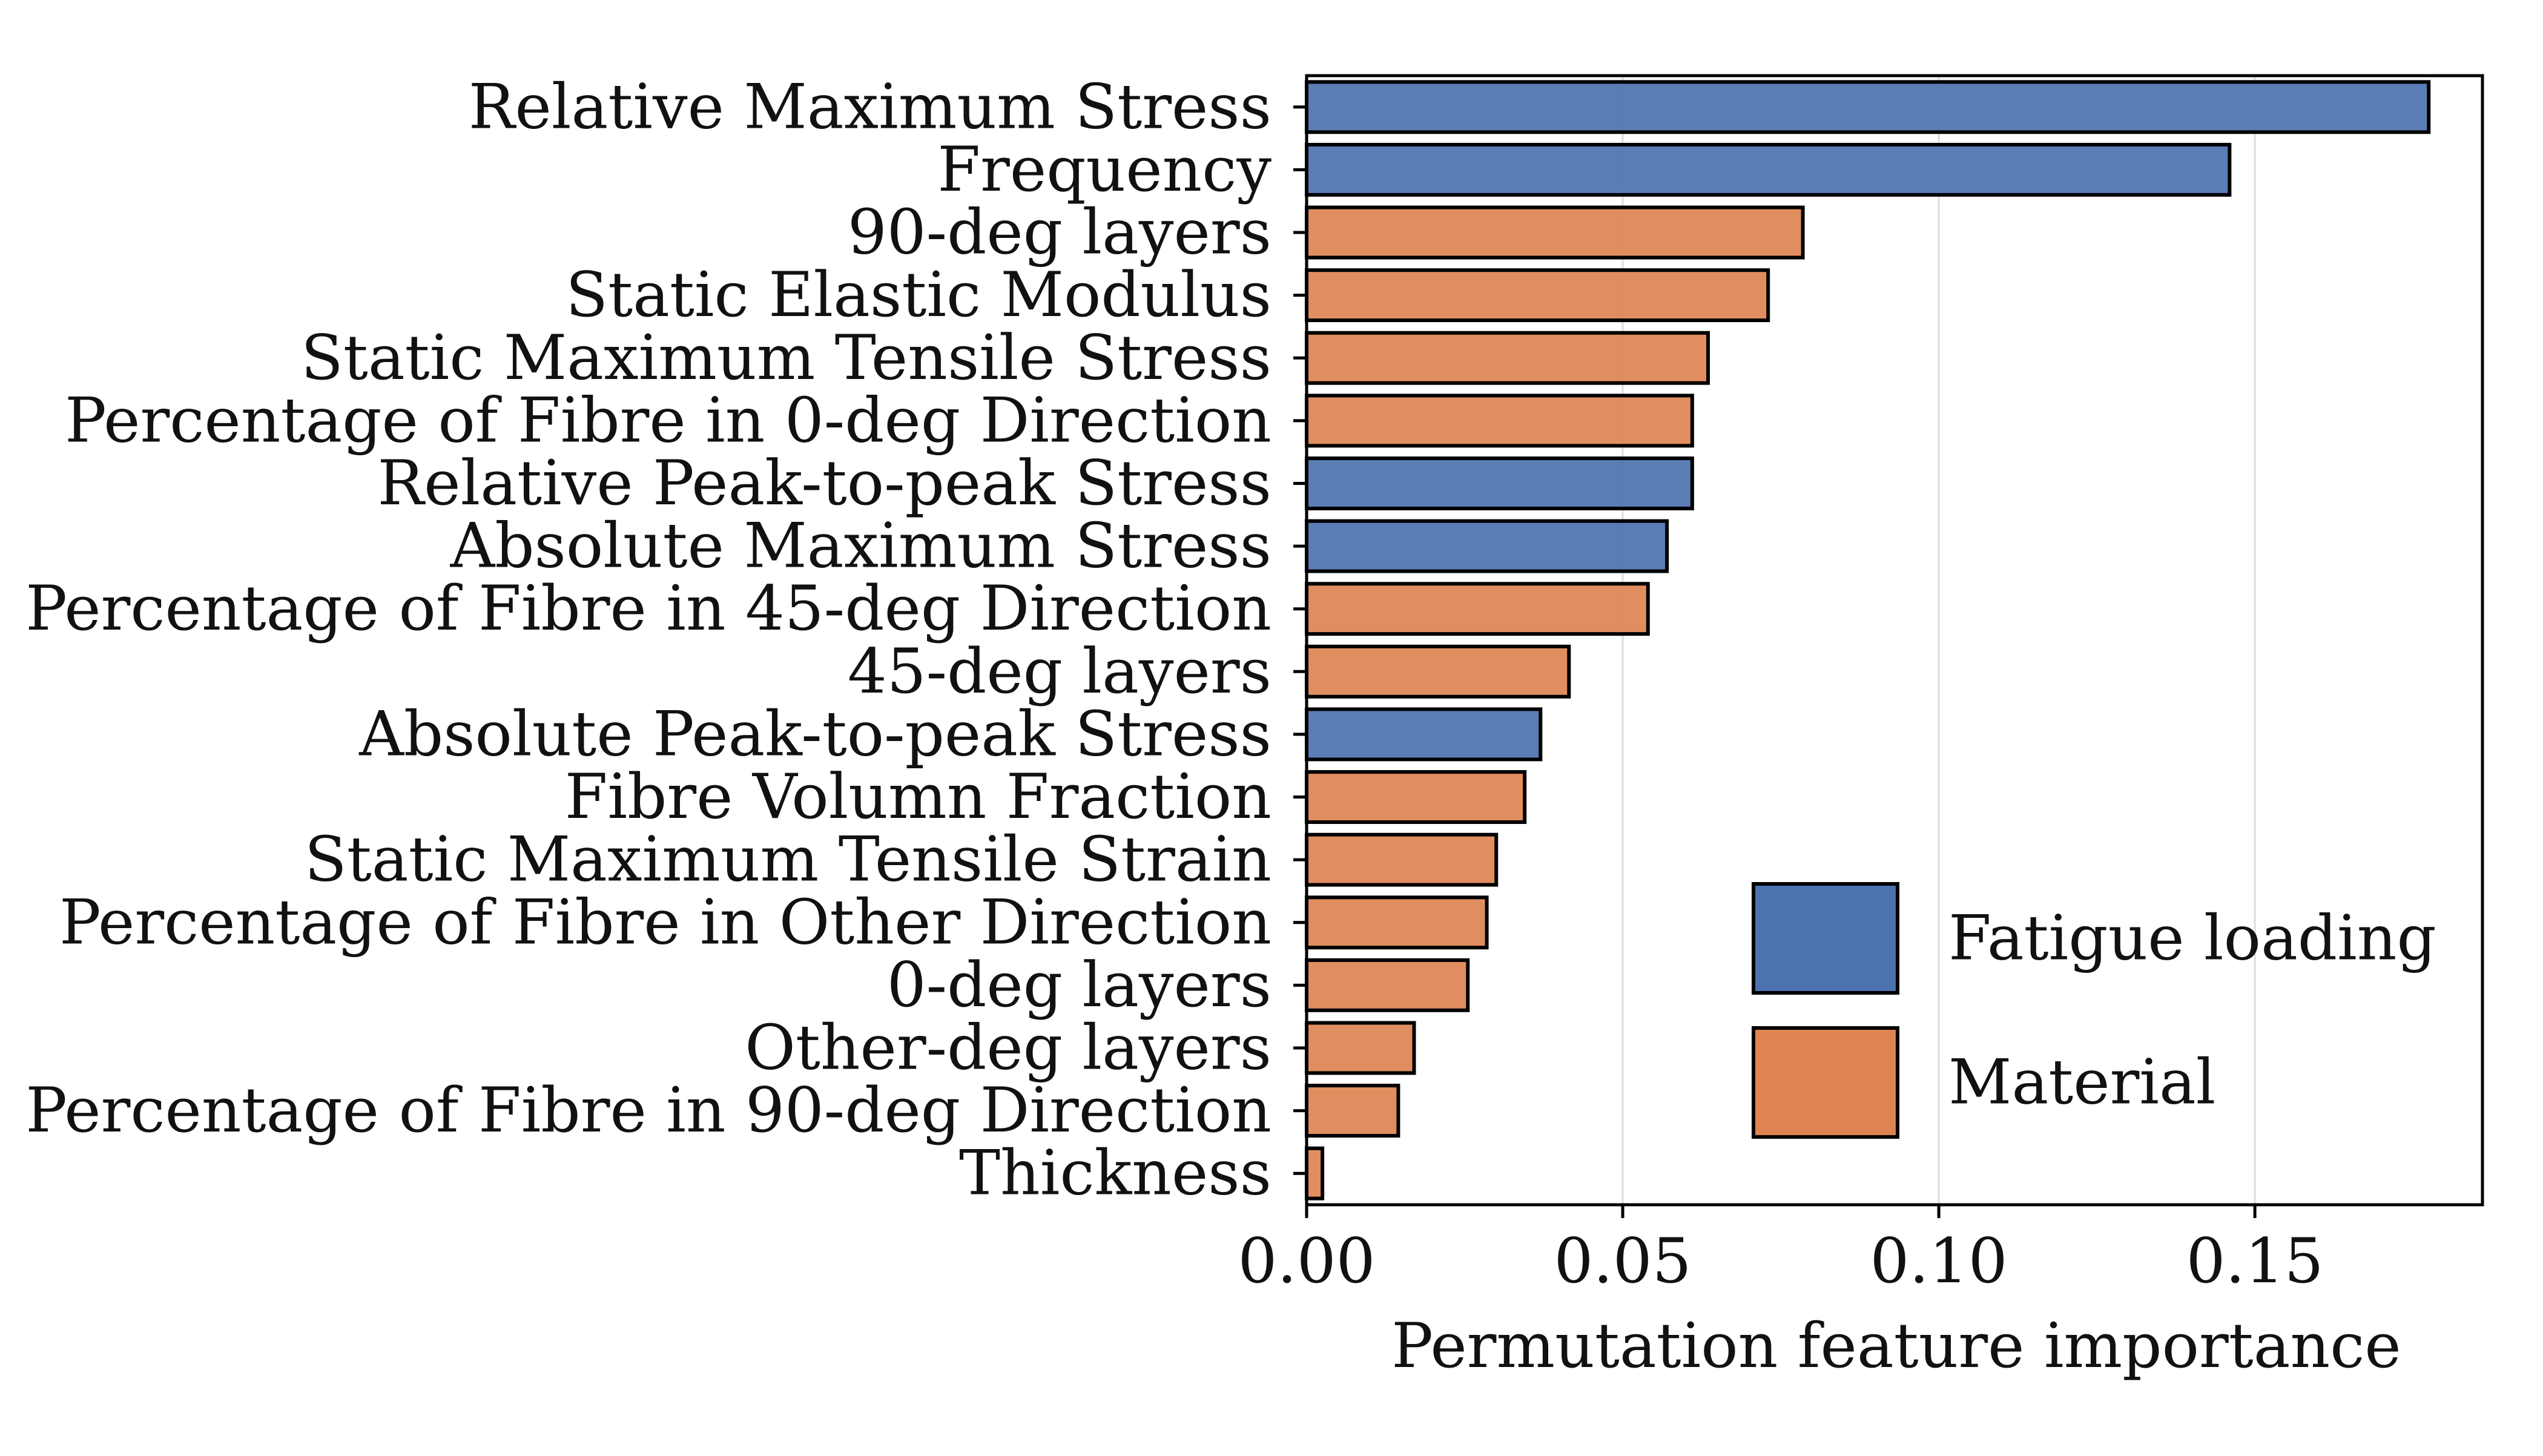  I want to click on category-label: Absolute Maximum Stress, so click(861, 546).